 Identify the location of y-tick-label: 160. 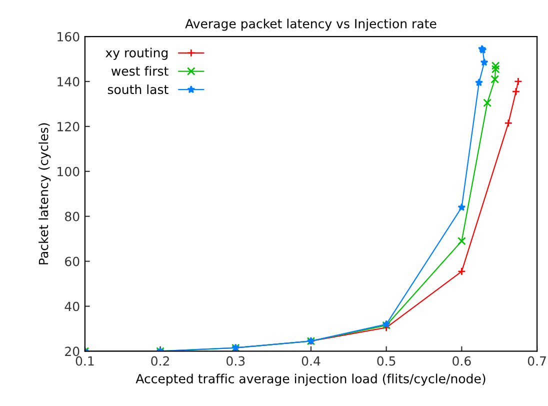
(69, 37).